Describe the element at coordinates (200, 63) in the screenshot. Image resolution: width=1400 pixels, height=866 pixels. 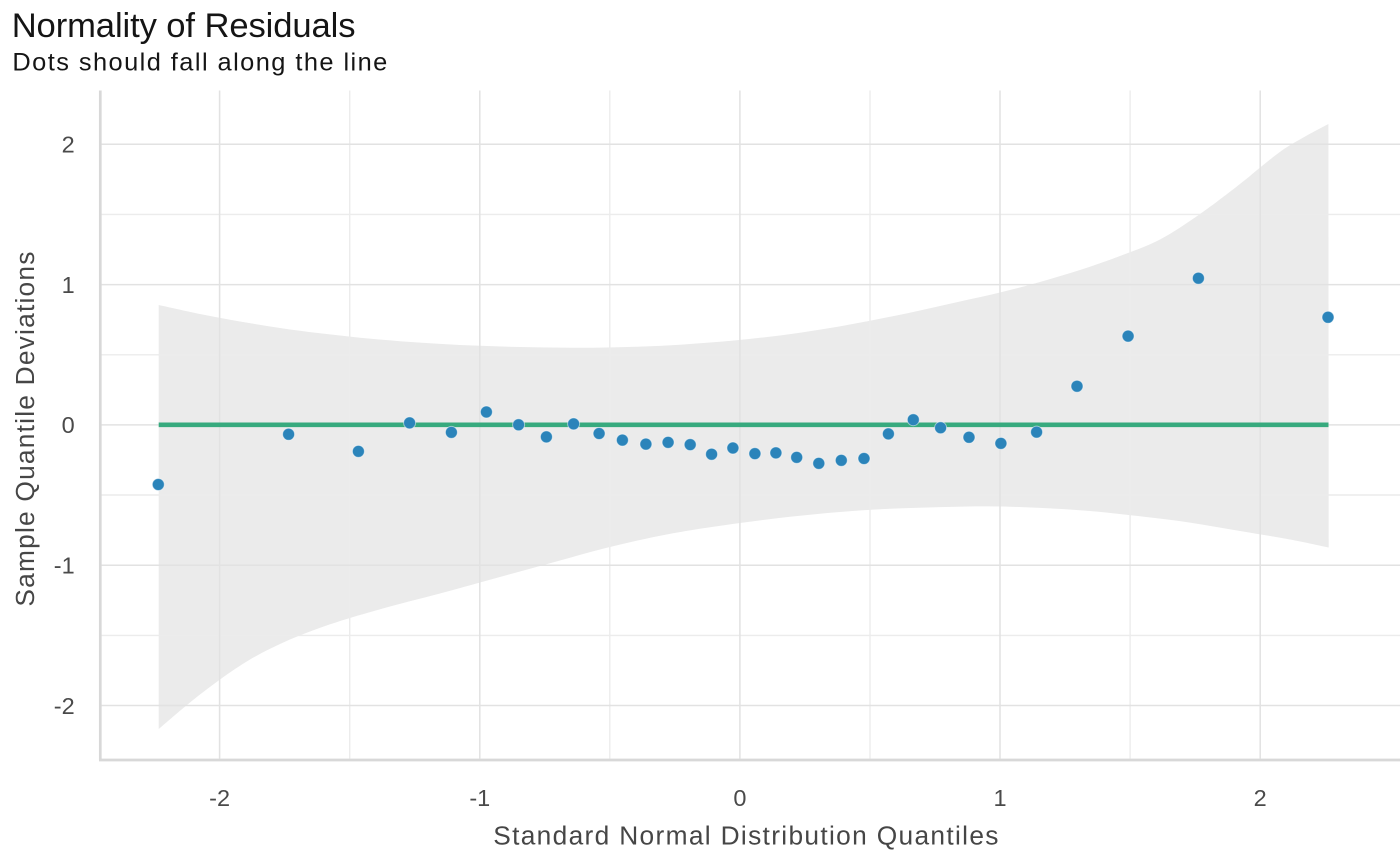
I see `svg-text:Dots should fall along the lin: Dots should fall along the line` at that location.